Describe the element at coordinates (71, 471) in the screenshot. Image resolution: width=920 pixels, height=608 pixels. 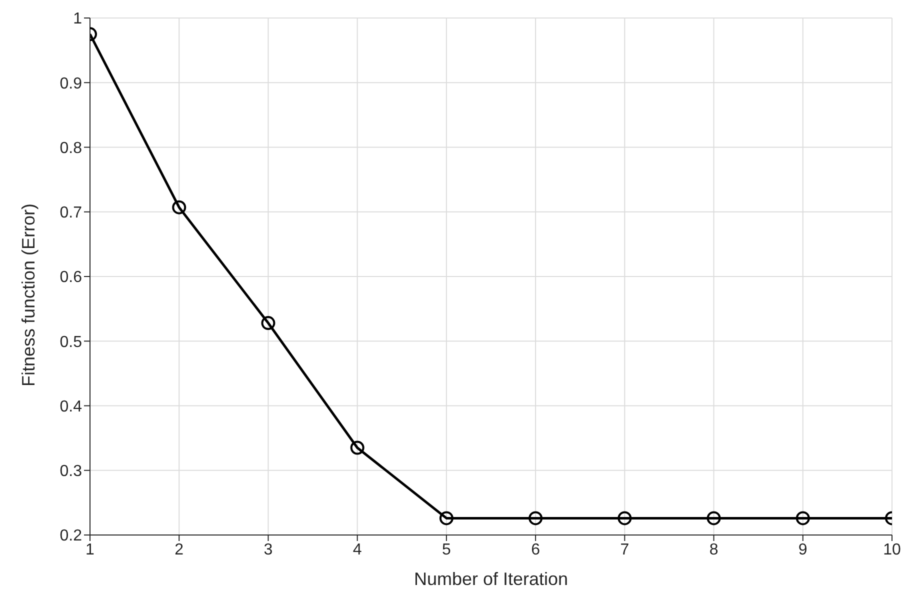
I see `y-tick-label: 0.3` at that location.